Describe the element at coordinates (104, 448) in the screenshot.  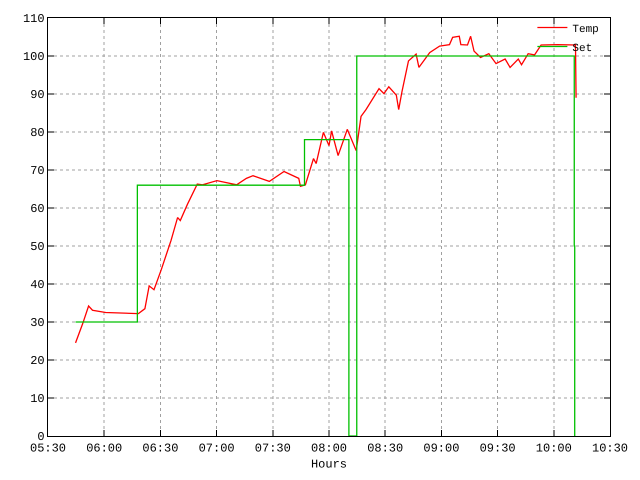
I see `x-tick-label: 06:00` at that location.